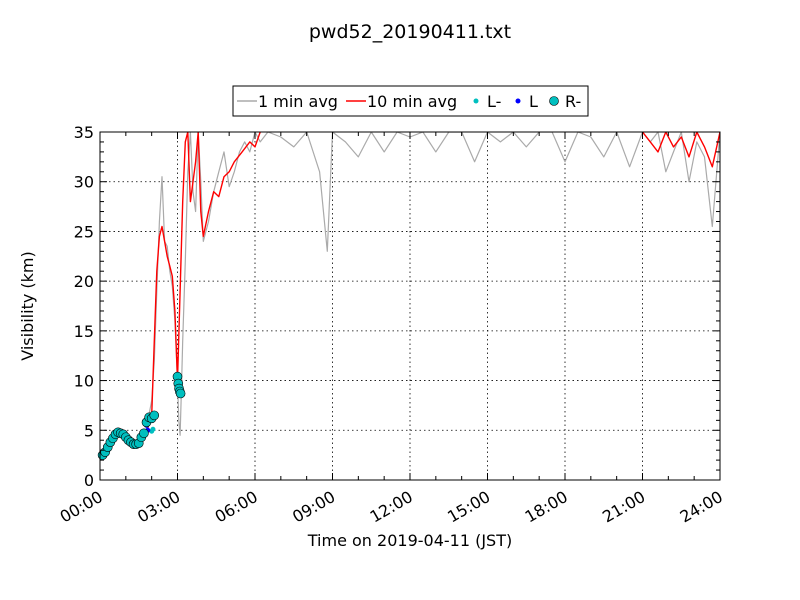 The image size is (800, 600). I want to click on legend-label-l-minus: L-, so click(494, 101).